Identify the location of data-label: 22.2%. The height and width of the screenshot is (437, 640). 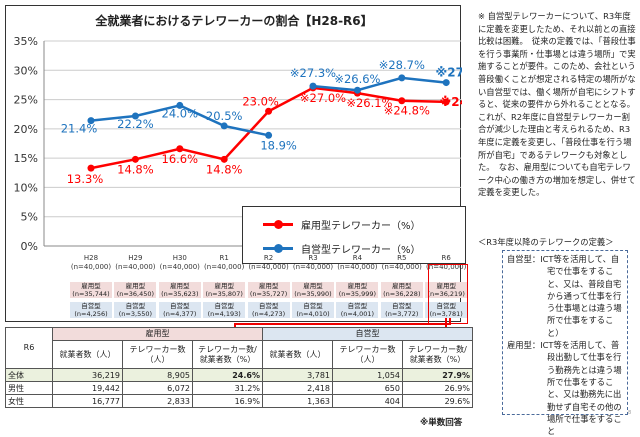
(135, 124).